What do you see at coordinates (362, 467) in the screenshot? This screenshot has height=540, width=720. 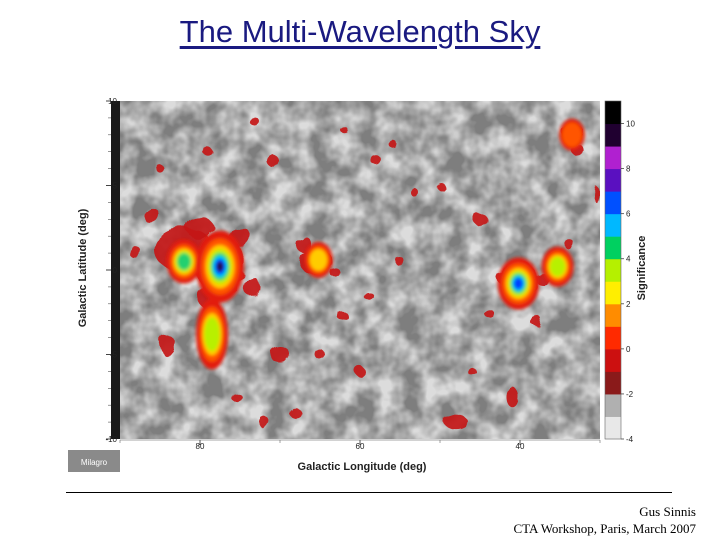 I see `x-axis-label: Galactic Longitude (deg)` at bounding box center [362, 467].